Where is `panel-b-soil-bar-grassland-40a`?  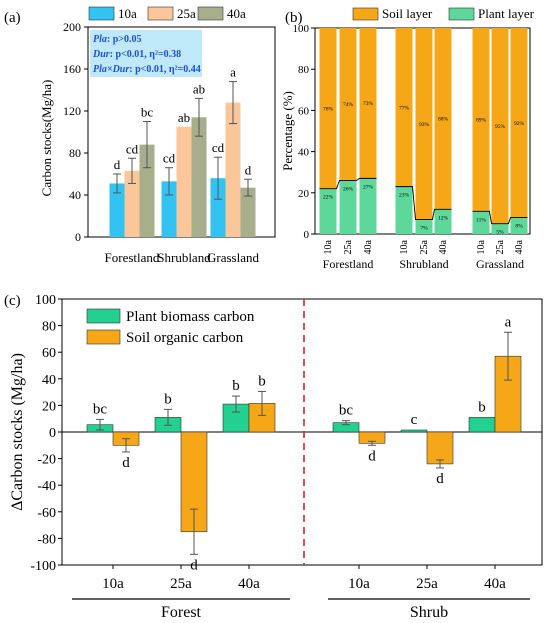 panel-b-soil-bar-grassland-40a is located at coordinates (519, 123).